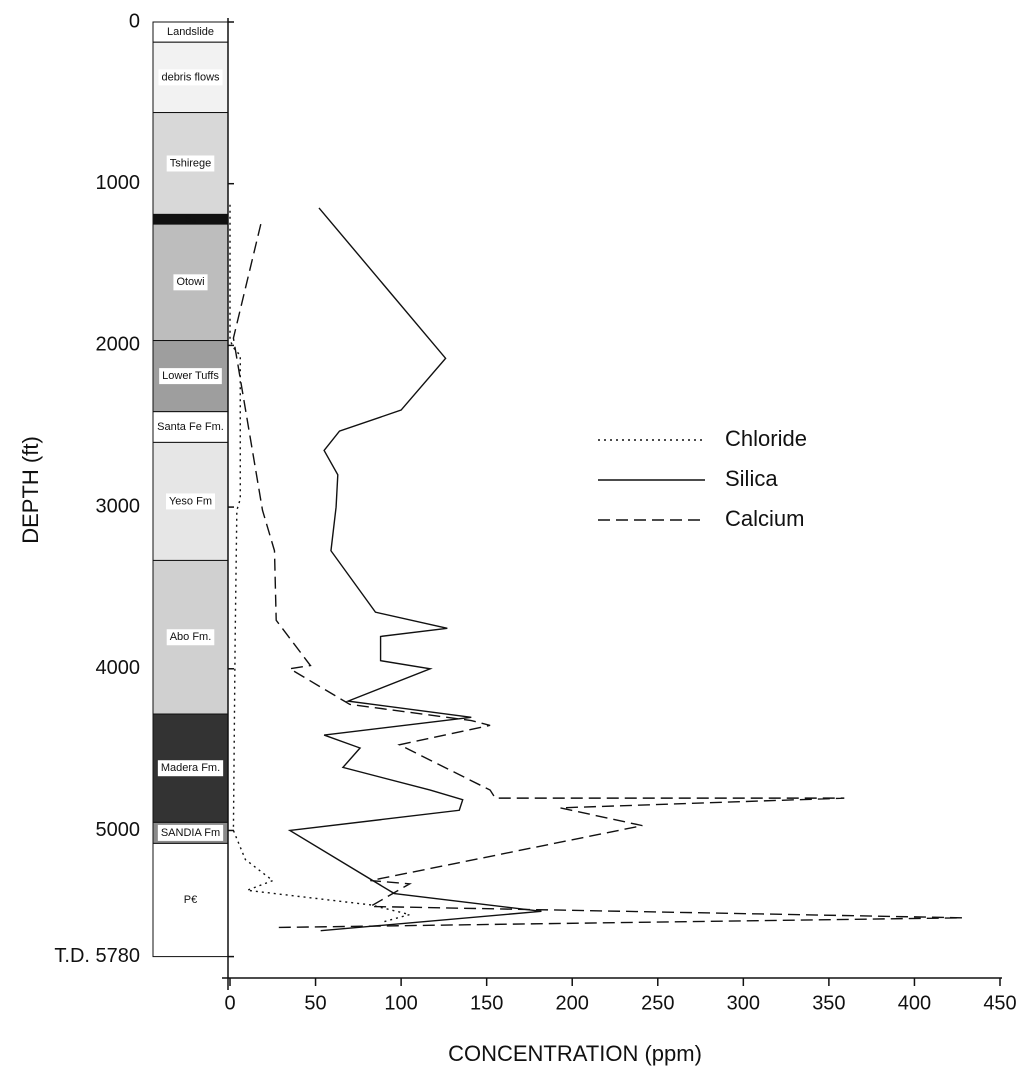 The height and width of the screenshot is (1077, 1017). I want to click on x-tick-label: 150, so click(486, 1003).